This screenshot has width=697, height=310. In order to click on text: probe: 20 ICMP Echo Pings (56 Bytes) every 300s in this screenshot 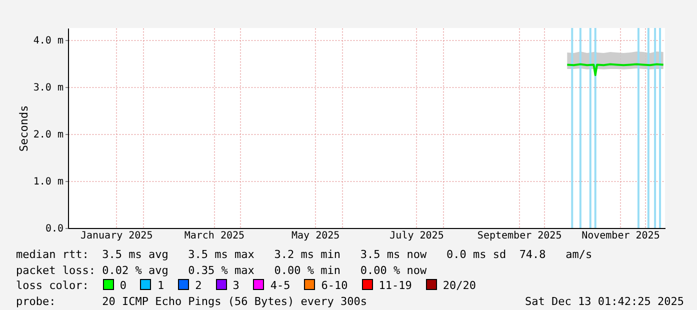, I will do `click(191, 301)`.